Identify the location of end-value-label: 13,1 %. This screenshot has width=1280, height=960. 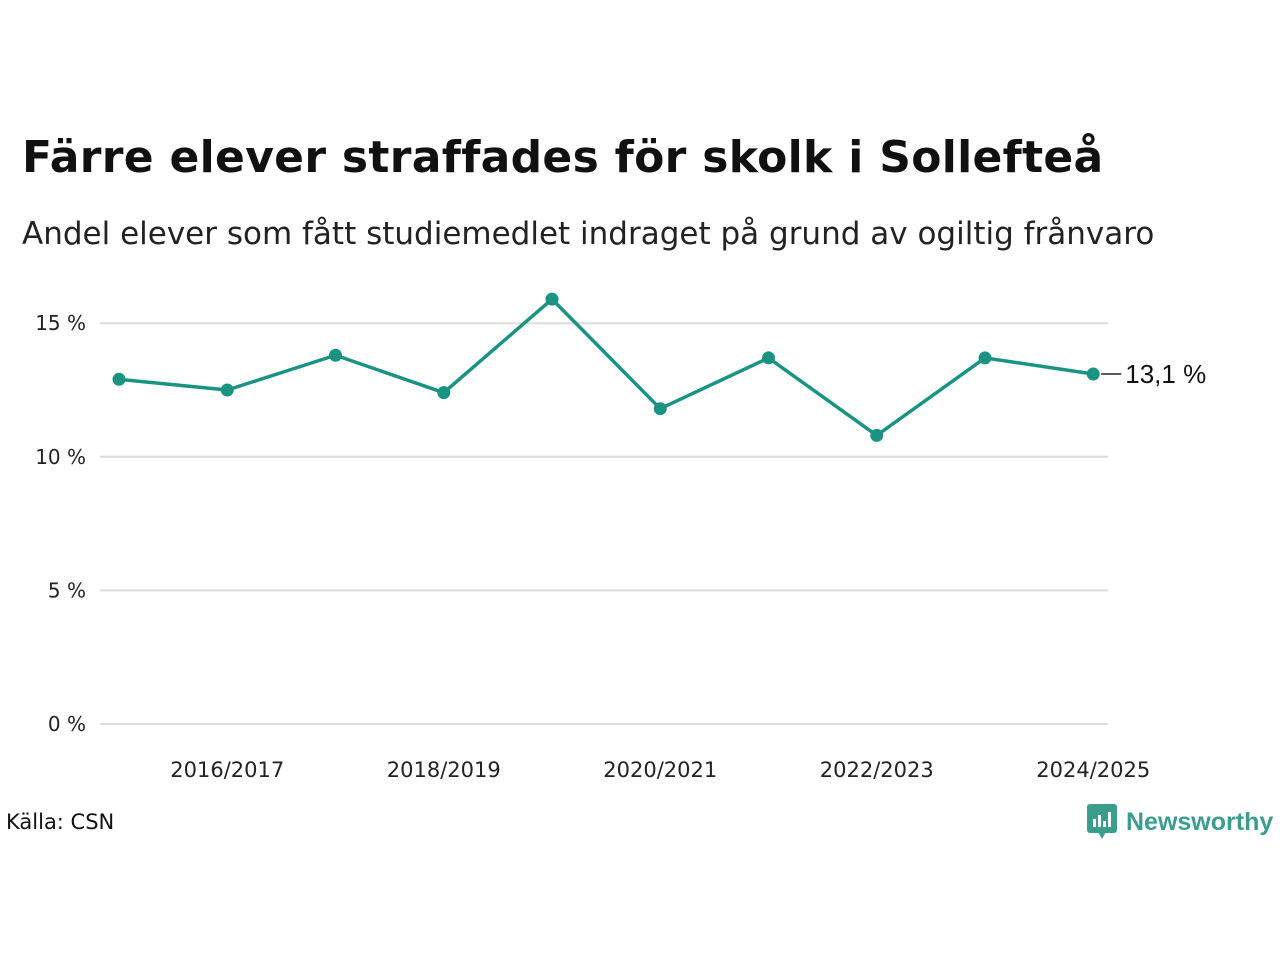
(1165, 374).